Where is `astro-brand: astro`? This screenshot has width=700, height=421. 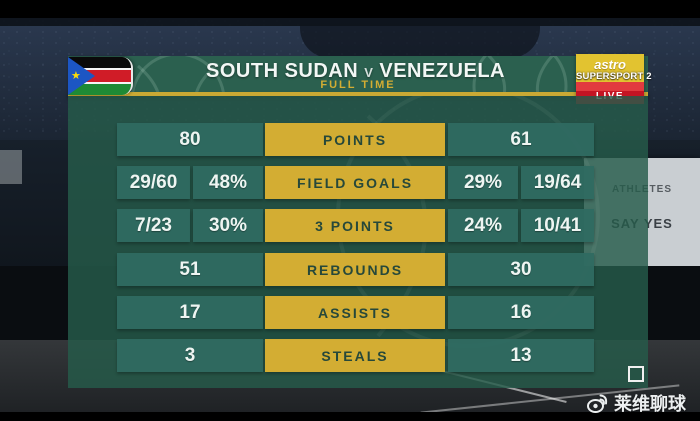
astro-brand: astro is located at coordinates (610, 68).